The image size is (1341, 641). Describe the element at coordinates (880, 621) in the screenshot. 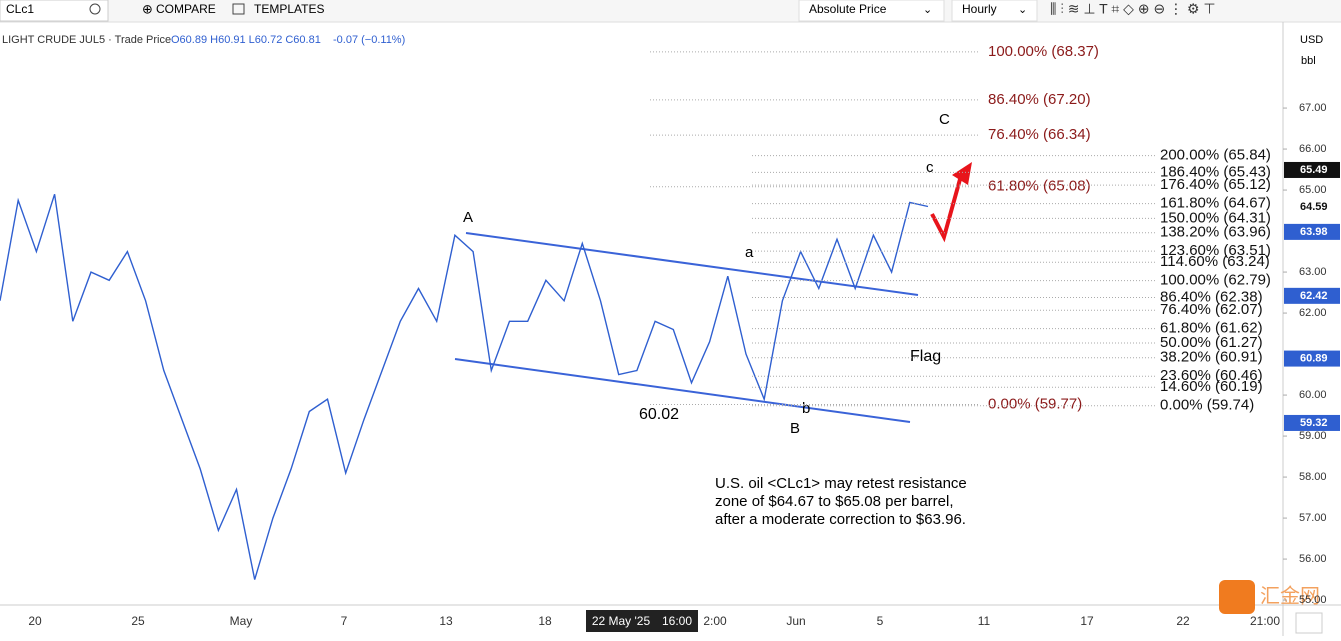

I see `x-tick-label: 5` at that location.